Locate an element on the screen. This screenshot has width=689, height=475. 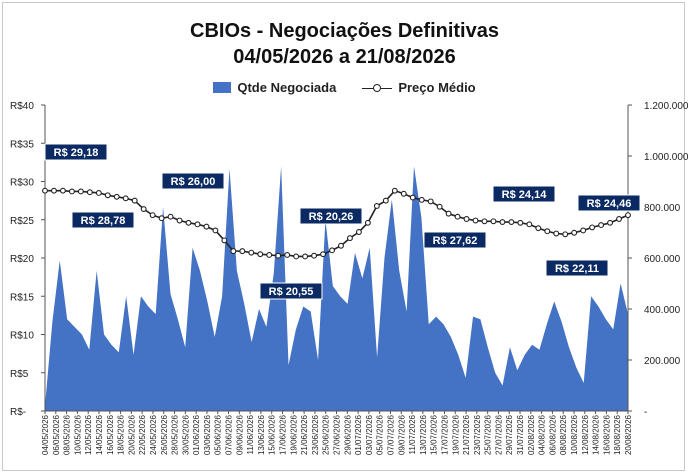
left-tick-label: R$20 is located at coordinates (22, 259).